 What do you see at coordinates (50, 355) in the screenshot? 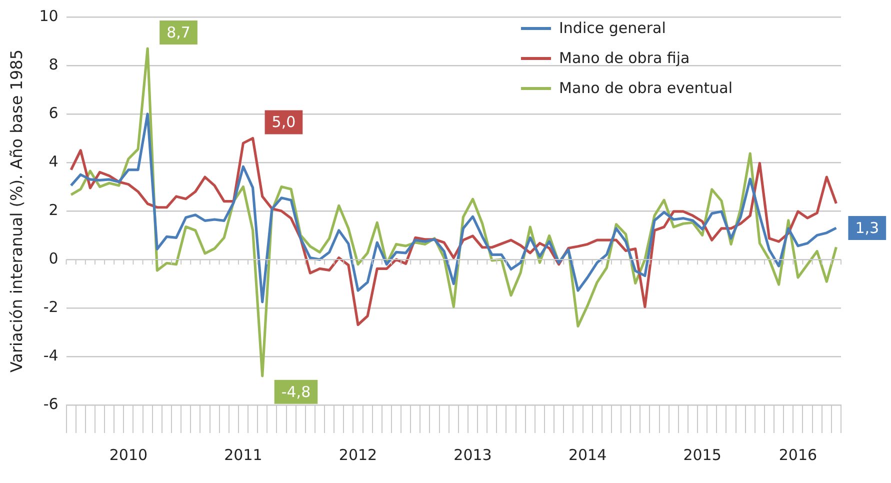
I see `y-tick-label: -4` at bounding box center [50, 355].